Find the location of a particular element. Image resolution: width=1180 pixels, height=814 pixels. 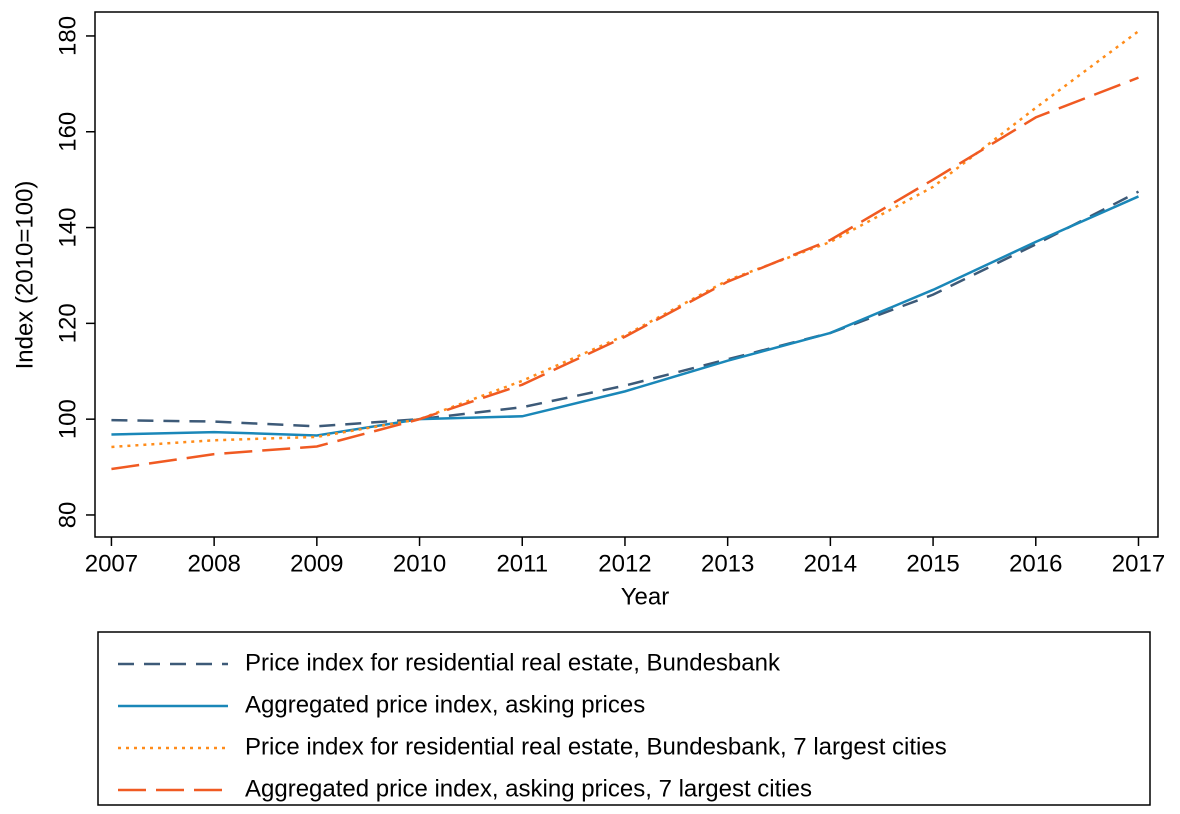

x-tick-label: 2013 is located at coordinates (727, 563).